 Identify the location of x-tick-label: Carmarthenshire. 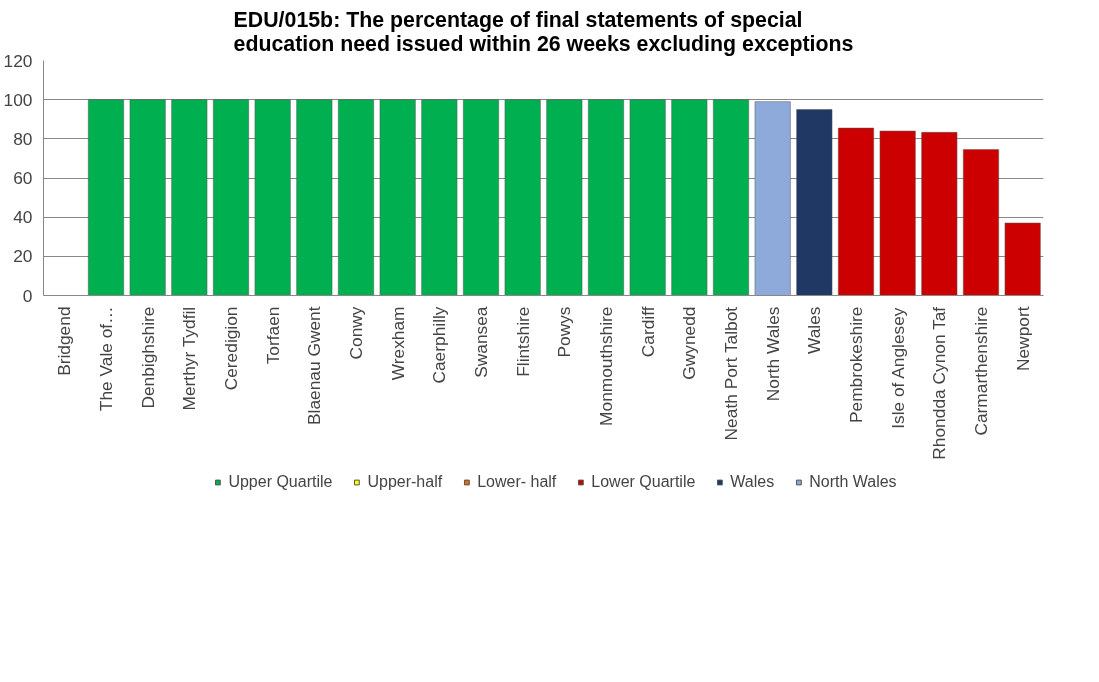
(981, 371).